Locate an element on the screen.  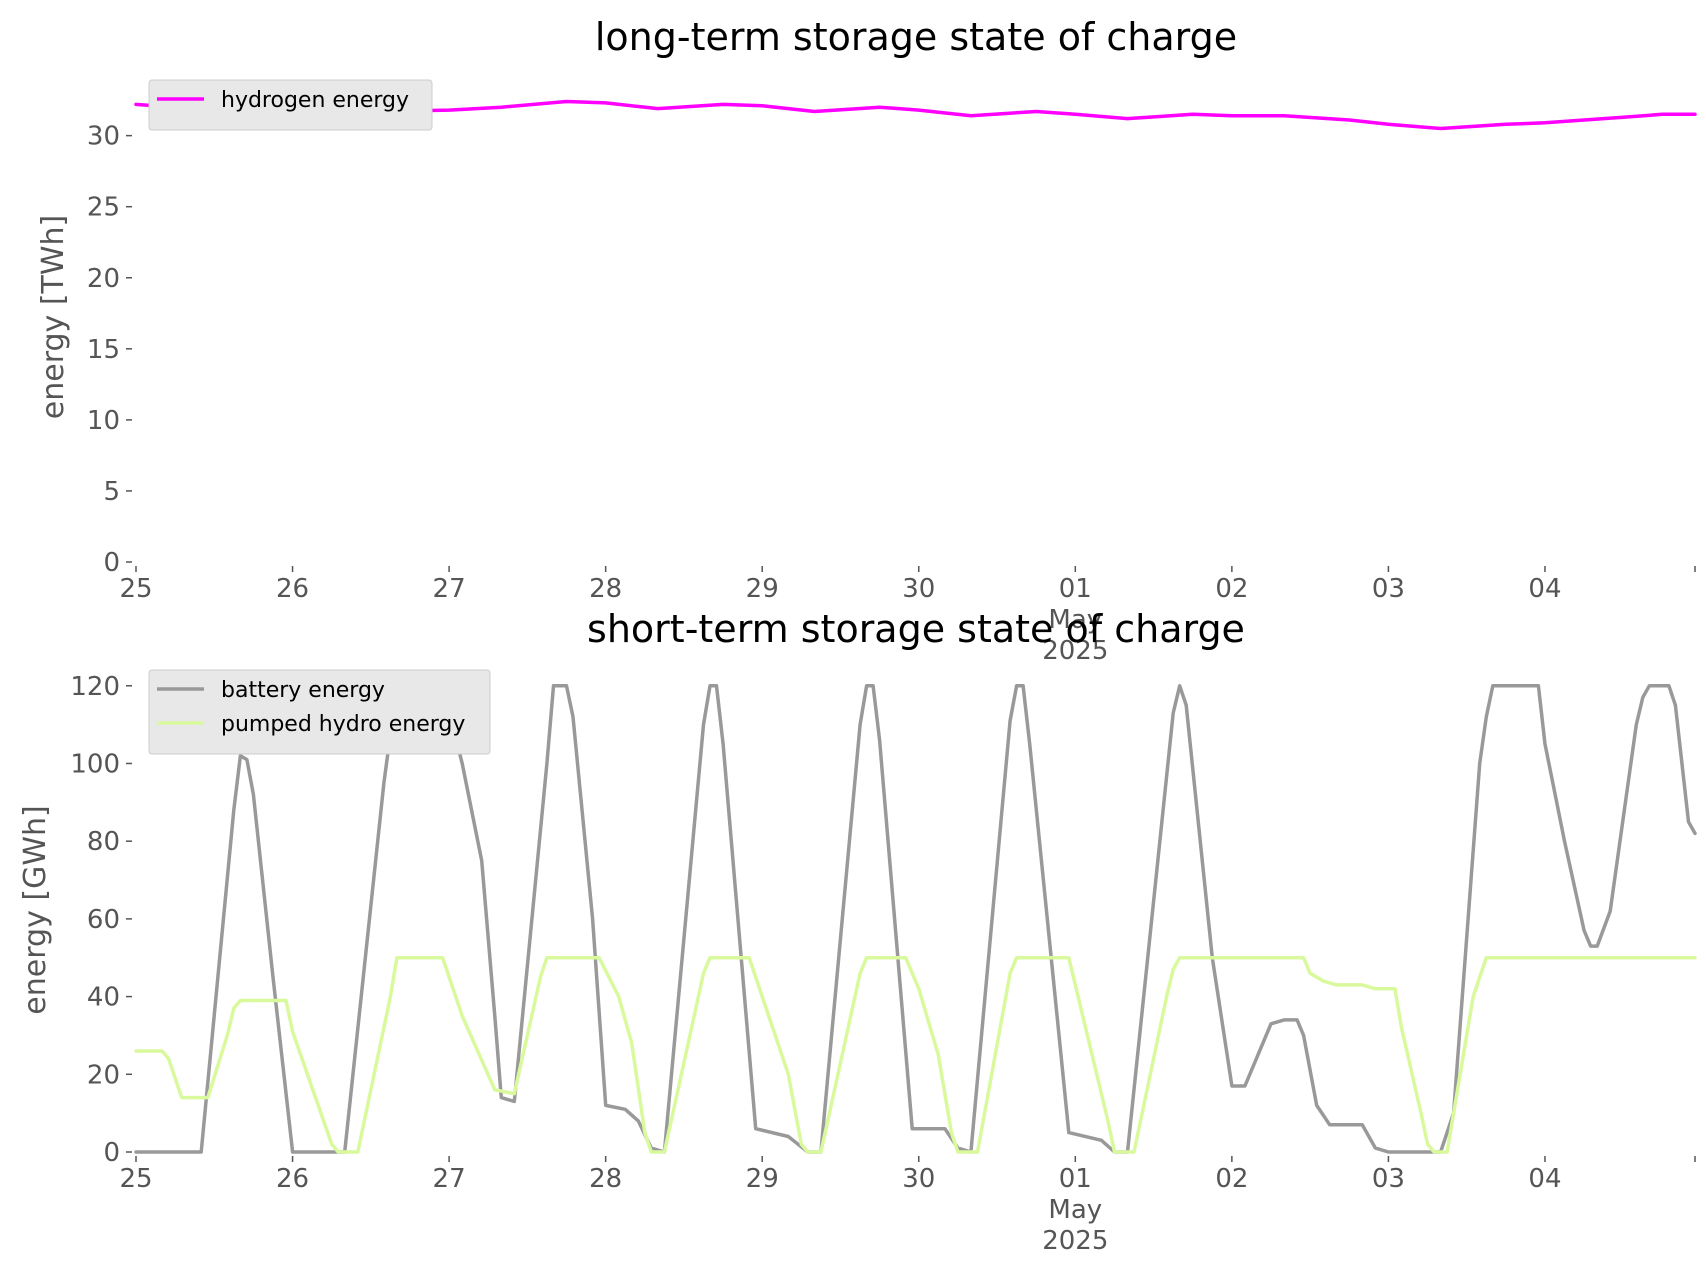
y-tick-label: 30 is located at coordinates (103, 137).